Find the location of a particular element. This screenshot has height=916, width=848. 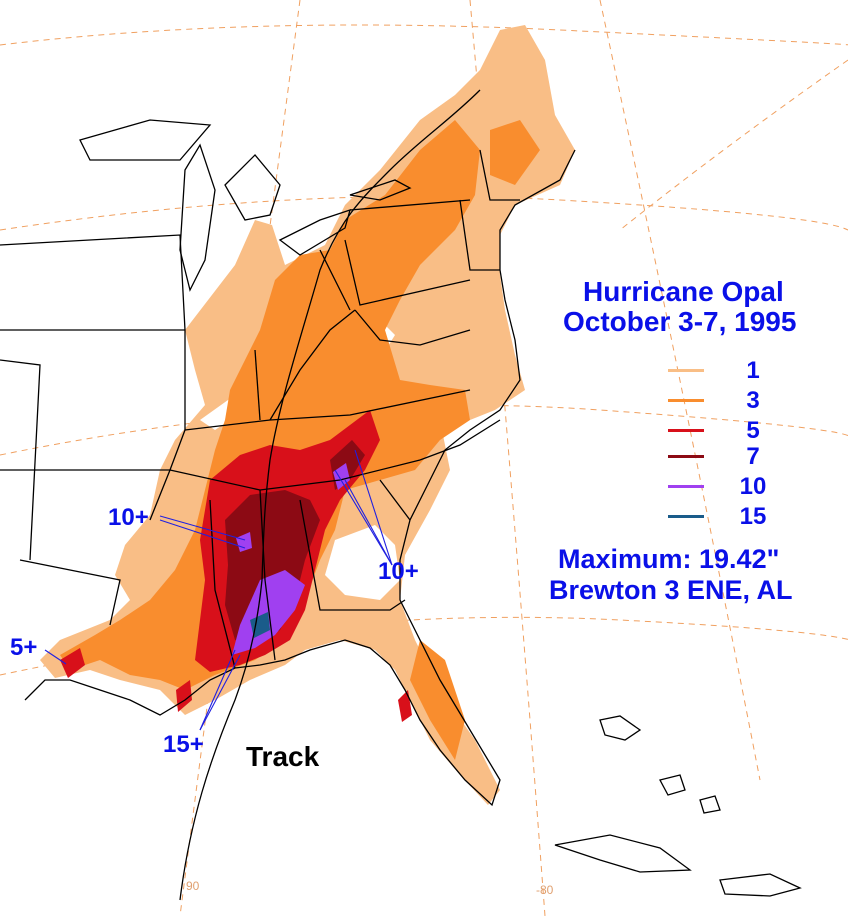

track-label: Track is located at coordinates (283, 756).